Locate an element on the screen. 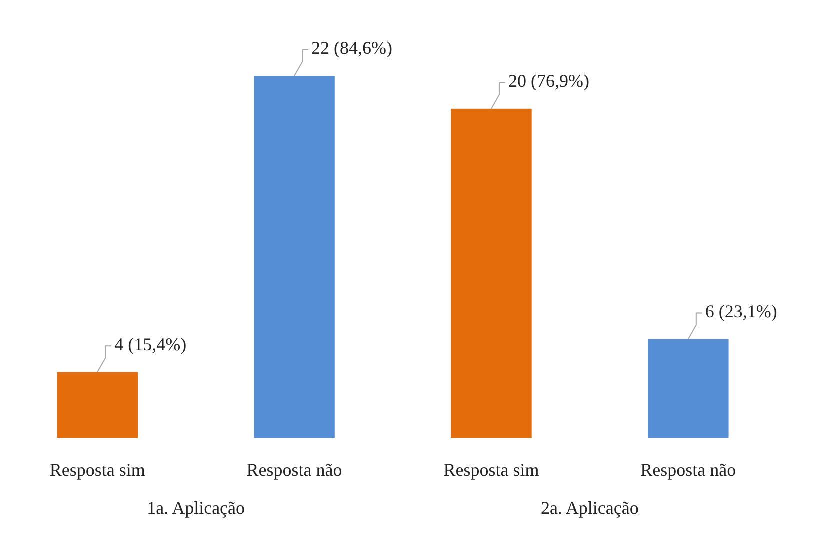 Image resolution: width=829 pixels, height=540 pixels. data-label: 4 (15,4%) is located at coordinates (150, 344).